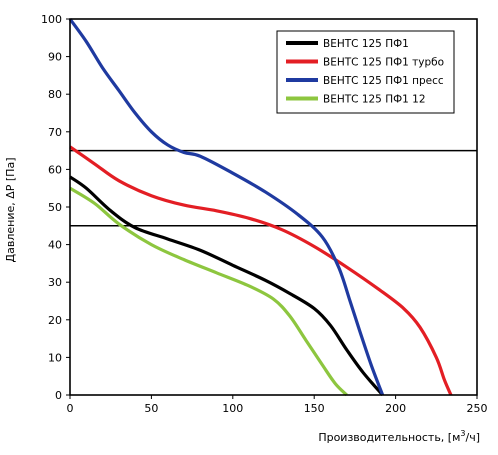 The height and width of the screenshot is (455, 498). Describe the element at coordinates (383, 81) in the screenshot. I see `legend-label: ВЕНТС 125 ПФ1 пресс` at that location.